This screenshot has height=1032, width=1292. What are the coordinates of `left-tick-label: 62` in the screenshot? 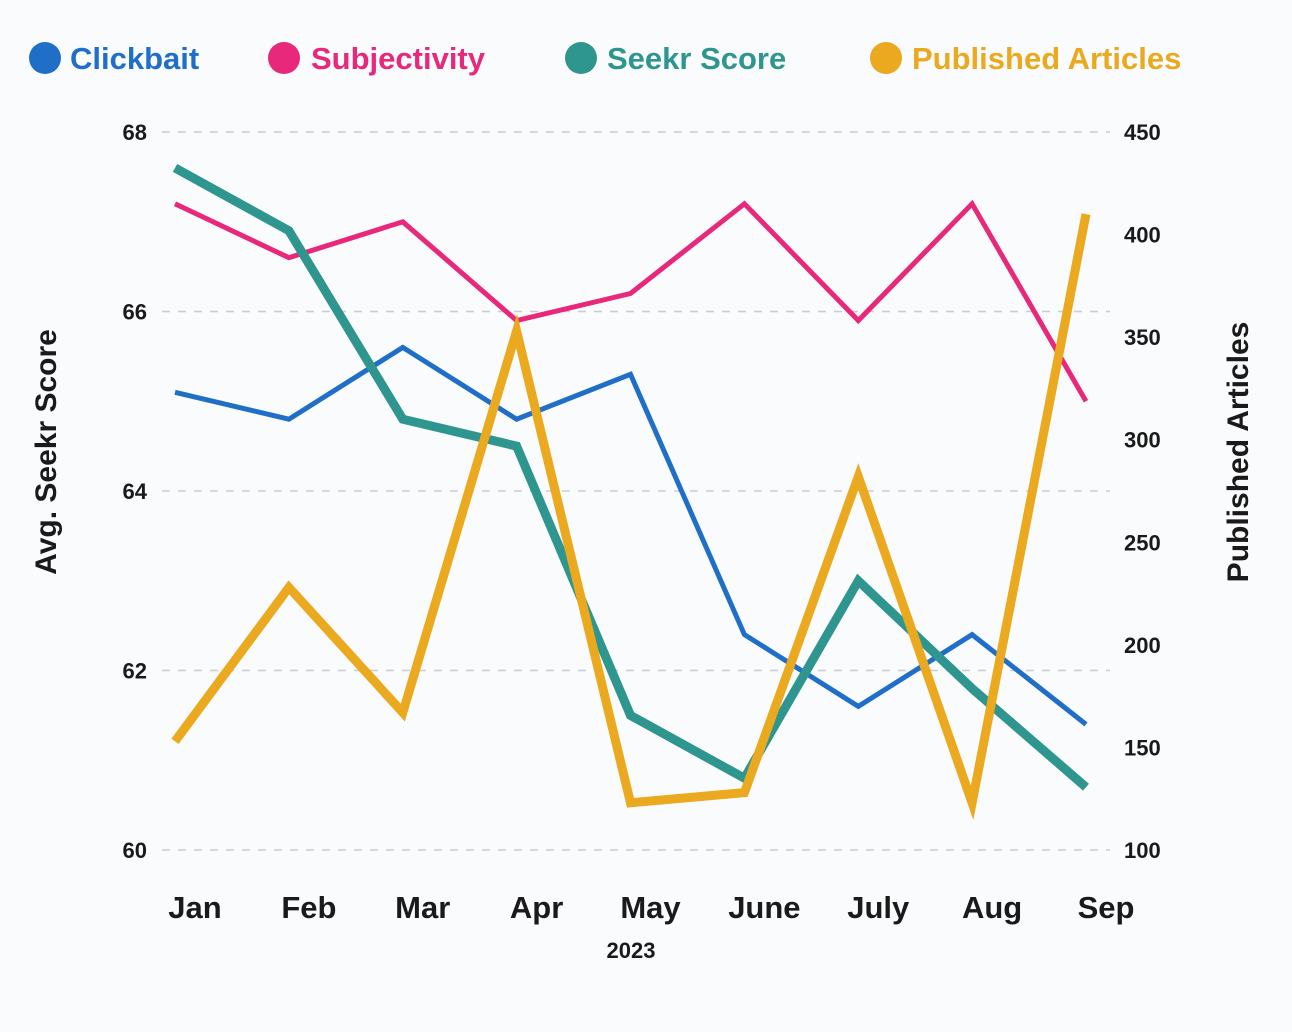 It's located at (135, 671).